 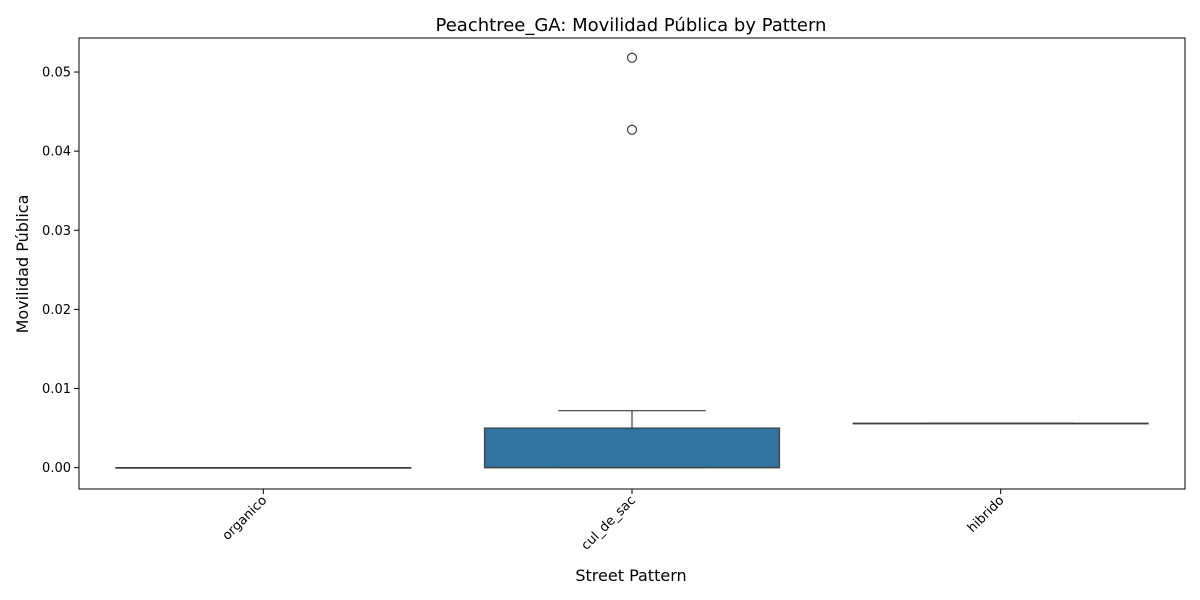 I want to click on y-tick-label: 0.04, so click(x=56, y=152).